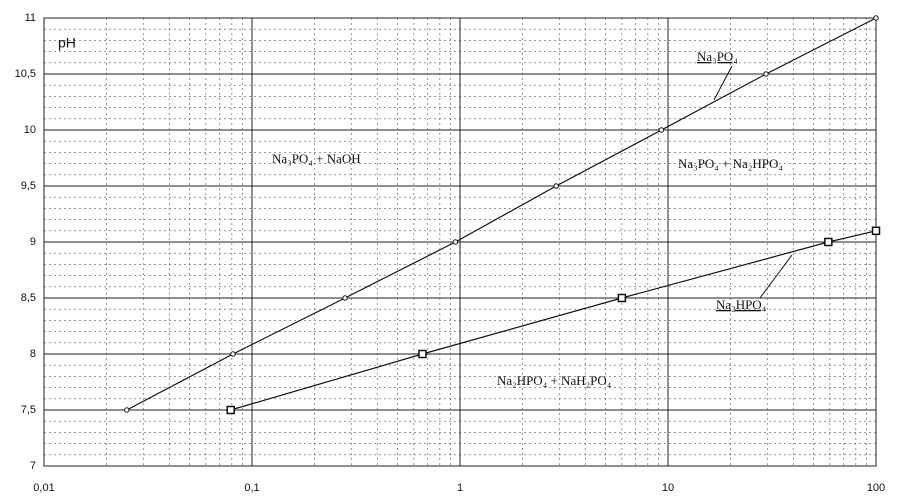  I want to click on y-tick-label: 10, so click(30, 130).